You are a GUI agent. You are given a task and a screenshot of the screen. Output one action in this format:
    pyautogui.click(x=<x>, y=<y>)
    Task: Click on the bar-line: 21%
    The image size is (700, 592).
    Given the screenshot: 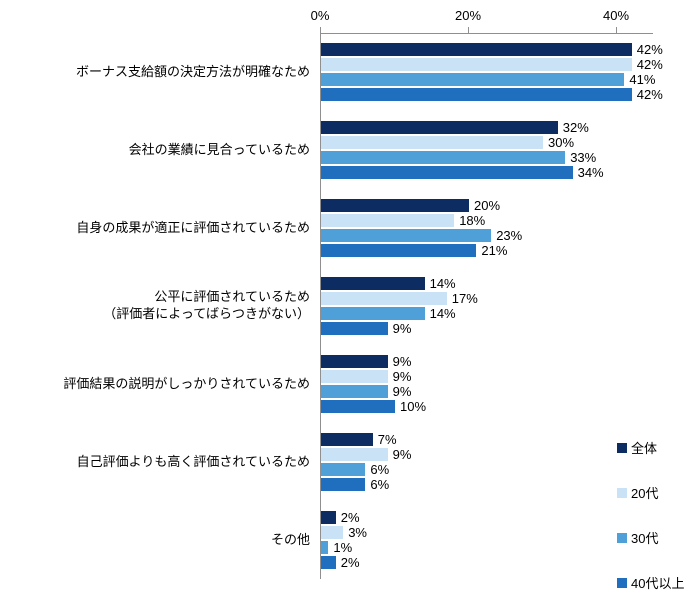 What is the action you would take?
    pyautogui.click(x=421, y=250)
    